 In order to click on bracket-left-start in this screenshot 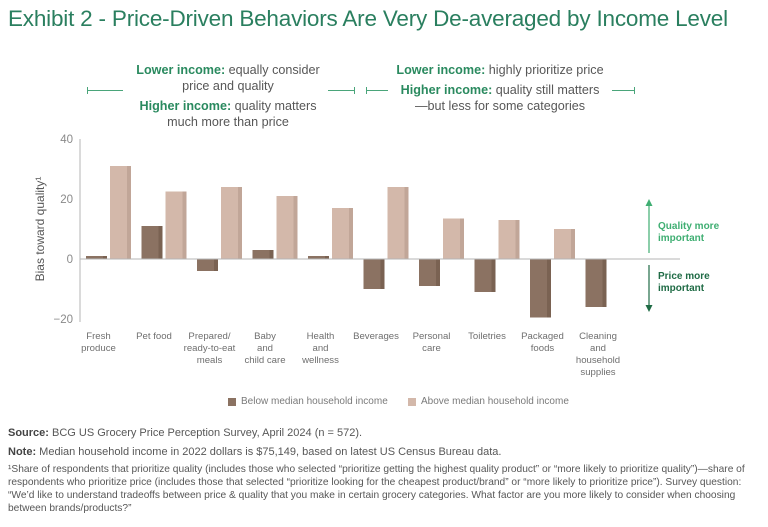, I will do `click(105, 90)`.